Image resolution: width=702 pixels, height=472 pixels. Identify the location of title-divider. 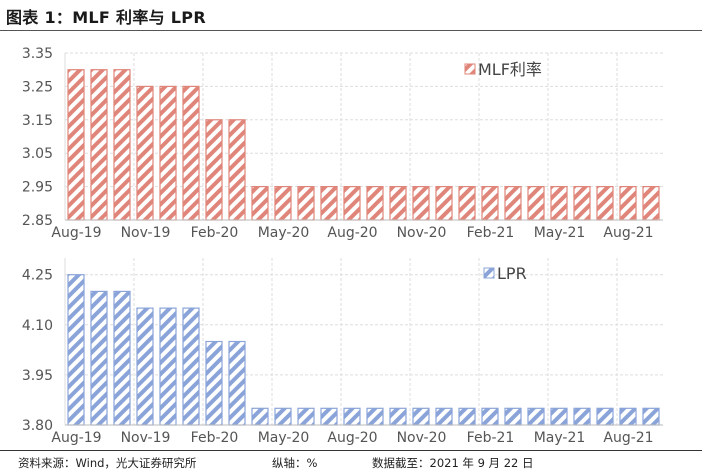
(351, 30).